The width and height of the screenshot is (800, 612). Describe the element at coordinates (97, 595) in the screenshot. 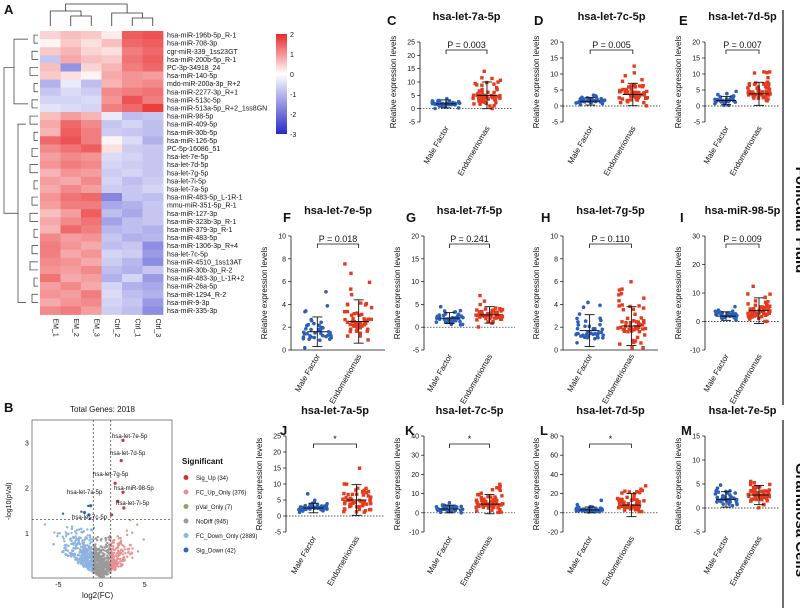

I see `volcano-xlabel: log2(FC)` at that location.